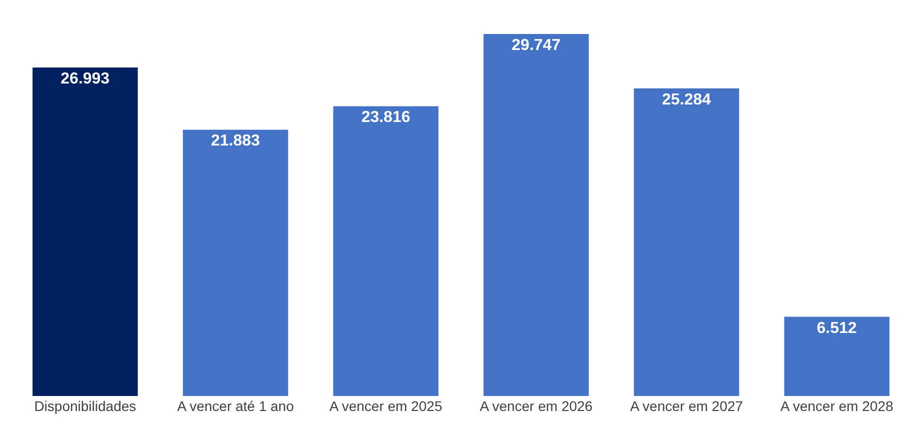  What do you see at coordinates (536, 45) in the screenshot?
I see `data-label: 29.747` at bounding box center [536, 45].